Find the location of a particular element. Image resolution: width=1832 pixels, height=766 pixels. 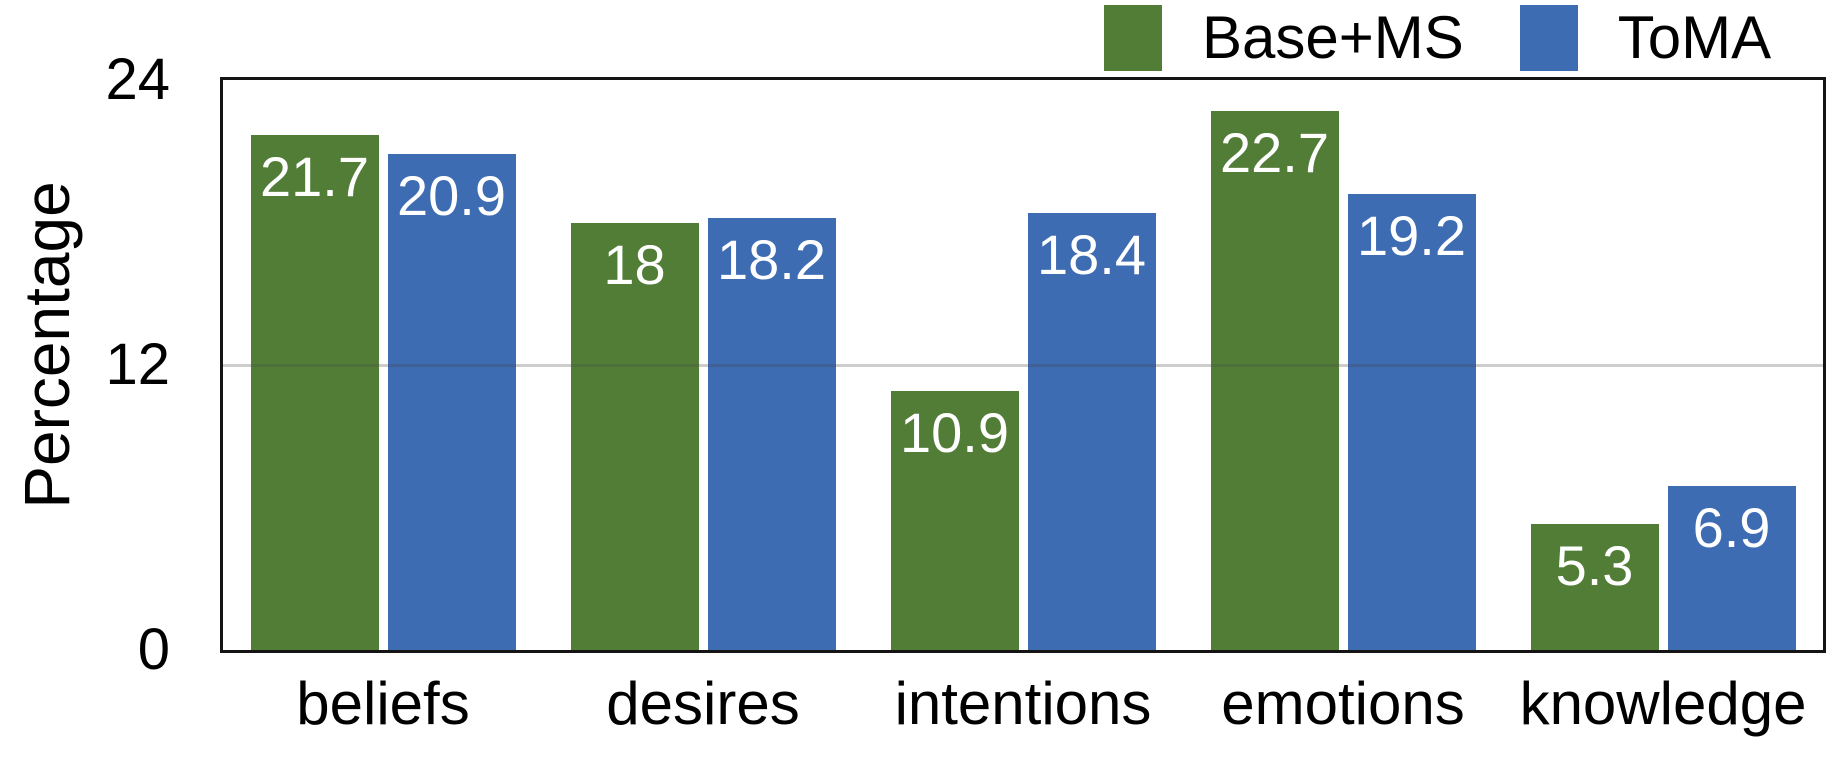

legend-swatch-blue is located at coordinates (1548, 38).